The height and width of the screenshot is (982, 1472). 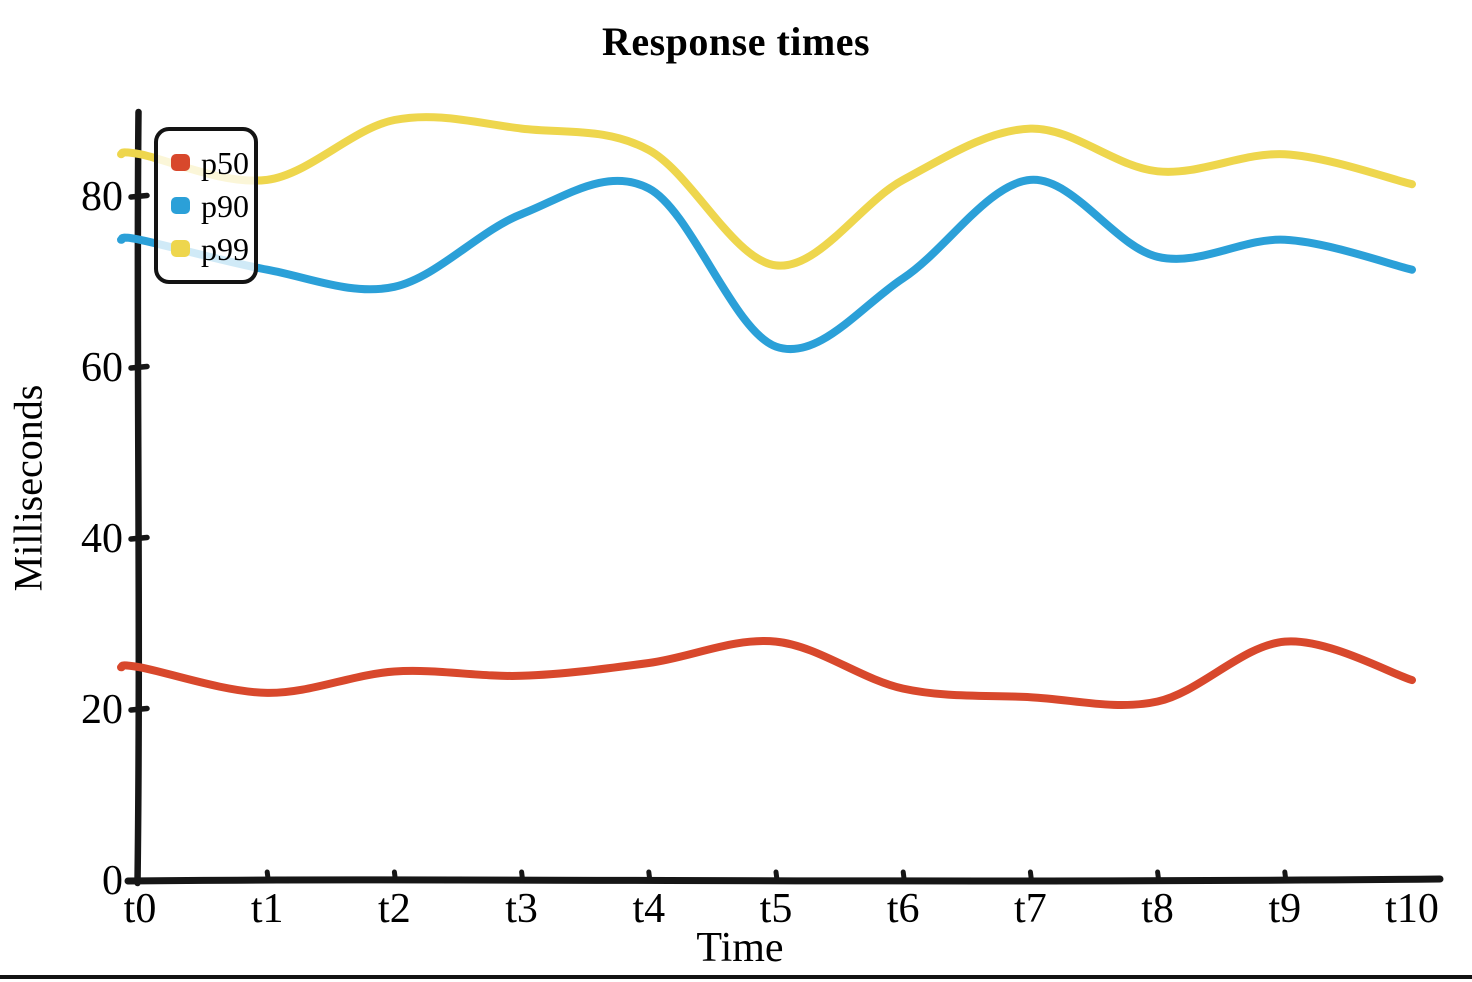 What do you see at coordinates (225, 248) in the screenshot?
I see `legend-label-p99: p99` at bounding box center [225, 248].